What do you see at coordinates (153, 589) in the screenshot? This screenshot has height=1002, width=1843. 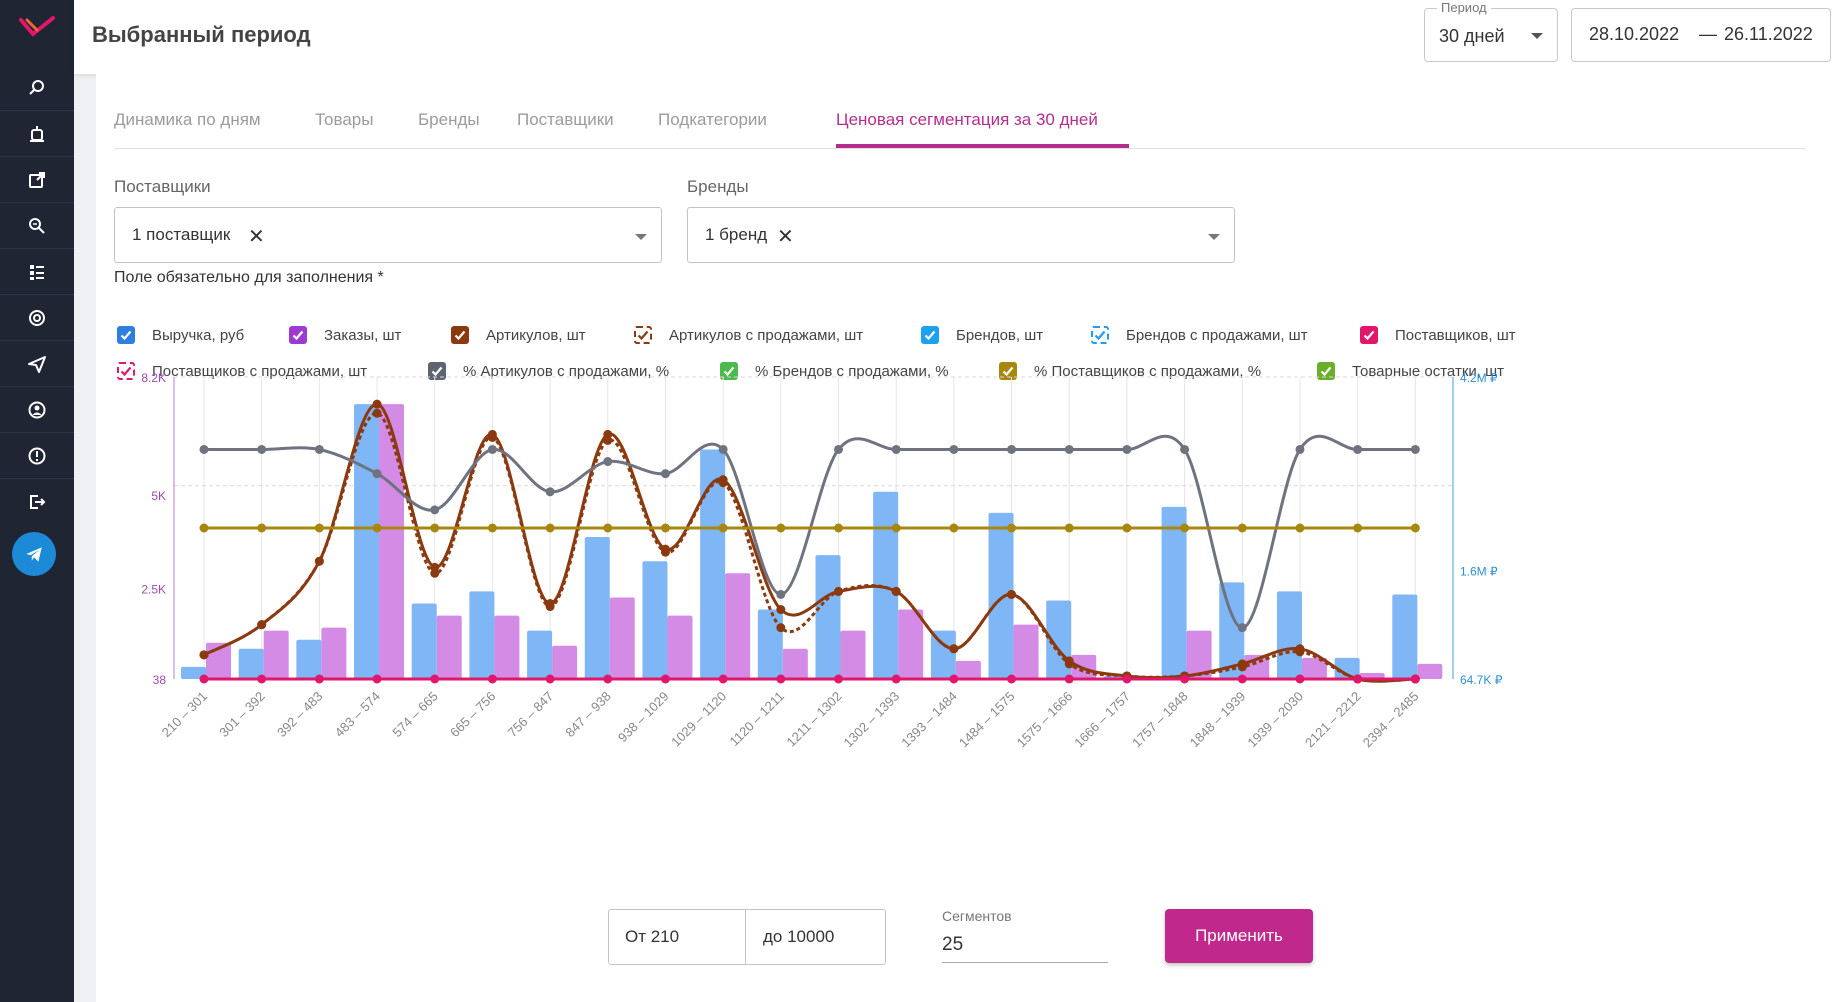 I see `left-tick-label: 2.5K` at bounding box center [153, 589].